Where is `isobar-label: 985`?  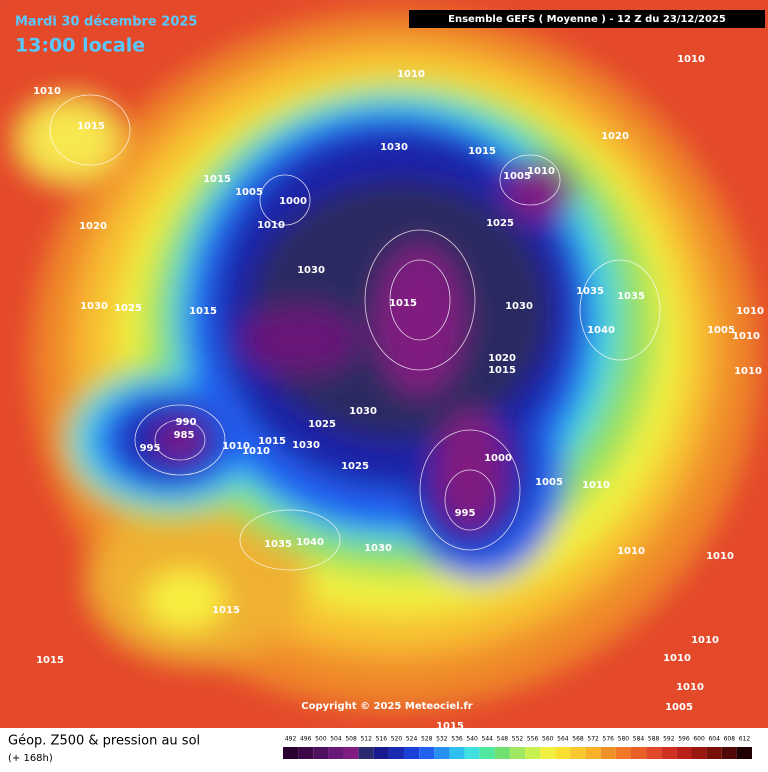
isobar-label: 985 is located at coordinates (184, 435).